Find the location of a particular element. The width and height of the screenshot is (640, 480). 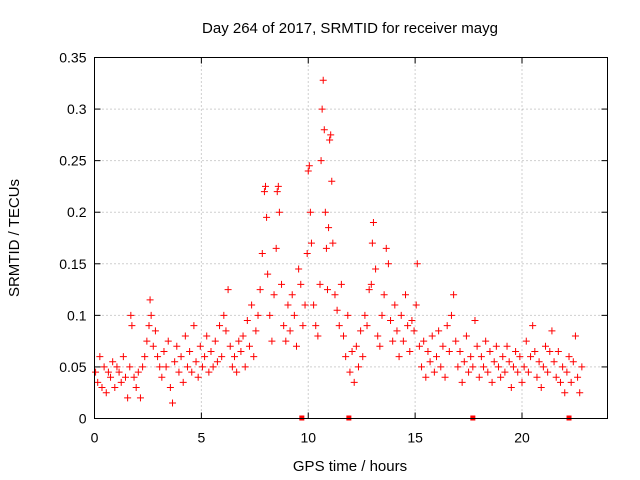

x-tick-label: 10 is located at coordinates (308, 438).